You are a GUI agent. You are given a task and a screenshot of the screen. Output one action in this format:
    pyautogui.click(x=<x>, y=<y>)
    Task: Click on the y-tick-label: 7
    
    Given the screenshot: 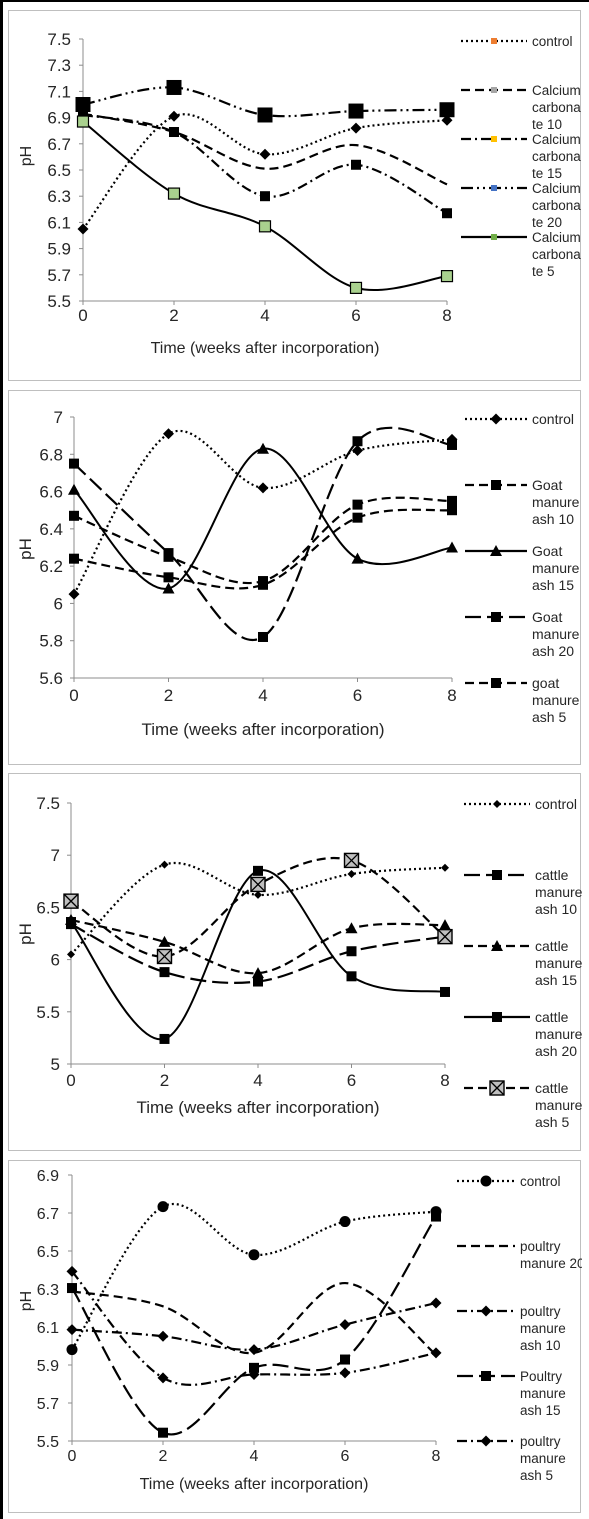 What is the action you would take?
    pyautogui.click(x=58, y=417)
    